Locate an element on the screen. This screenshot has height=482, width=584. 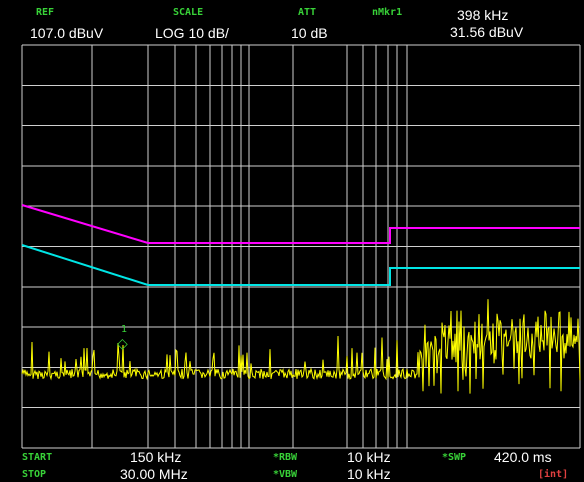
scale-value: LOG 10 dB/ is located at coordinates (192, 33).